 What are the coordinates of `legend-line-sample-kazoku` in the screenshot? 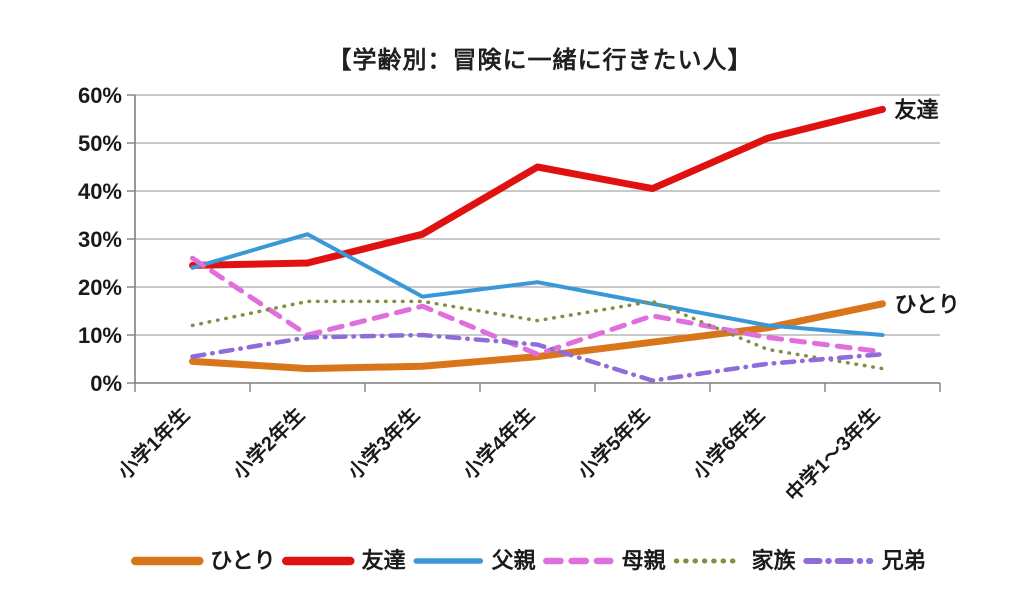 It's located at (709, 561).